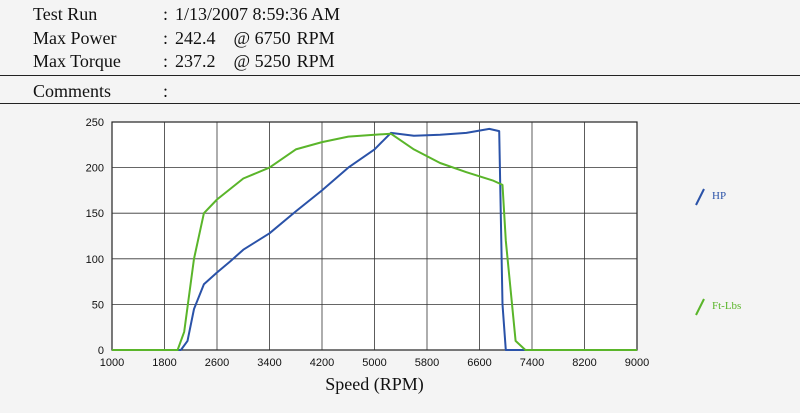  Describe the element at coordinates (700, 307) in the screenshot. I see `legend-swatch-ft-lbs` at that location.